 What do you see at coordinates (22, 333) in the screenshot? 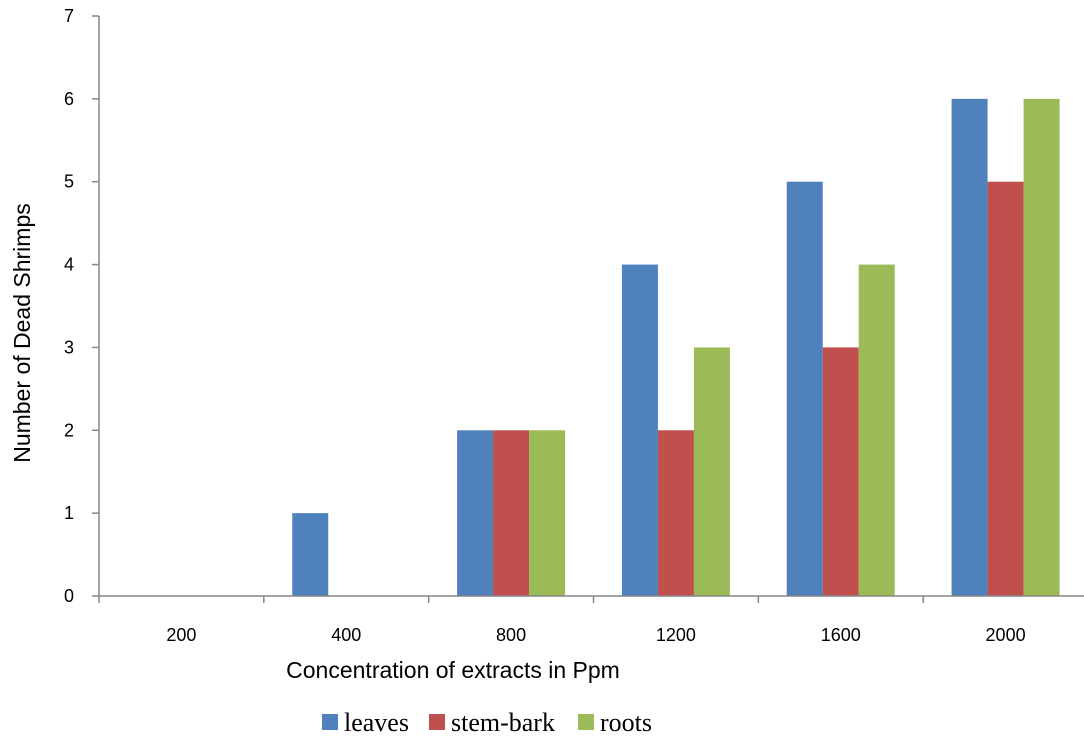
I see `y-axis-title: Number of Dead Shrimps` at bounding box center [22, 333].